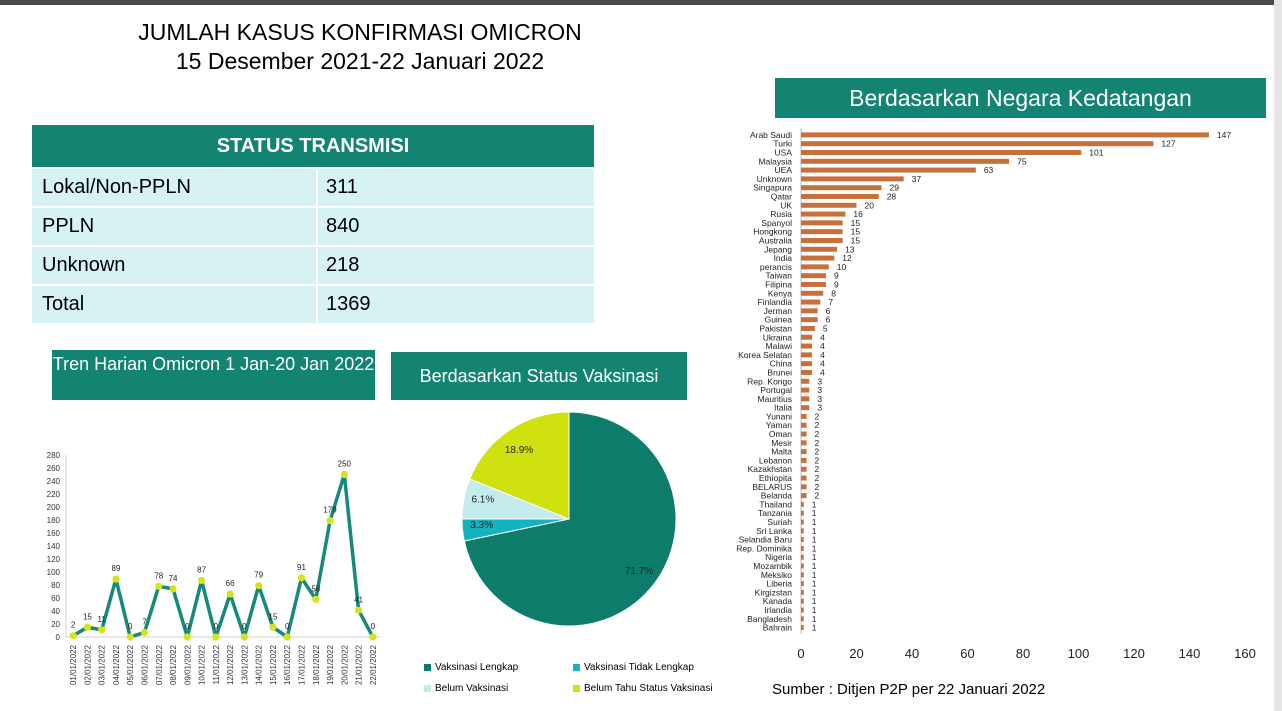  What do you see at coordinates (287, 664) in the screenshot?
I see `x-tick-label: 16/01/2022` at bounding box center [287, 664].